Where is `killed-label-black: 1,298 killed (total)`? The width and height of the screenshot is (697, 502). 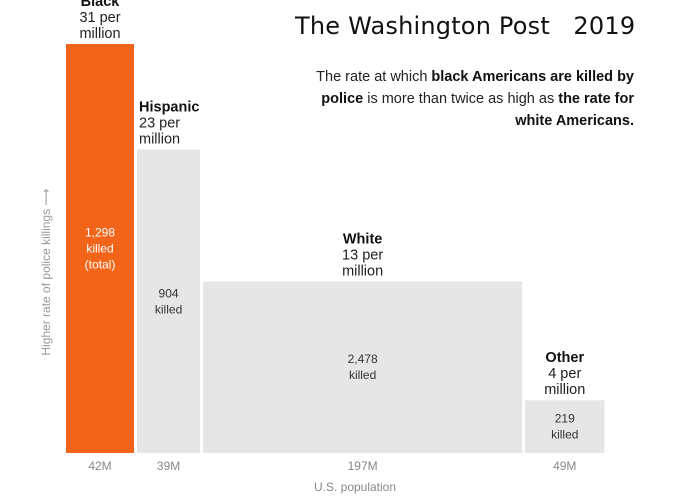
killed-label-black: 1,298 killed (total) is located at coordinates (100, 249).